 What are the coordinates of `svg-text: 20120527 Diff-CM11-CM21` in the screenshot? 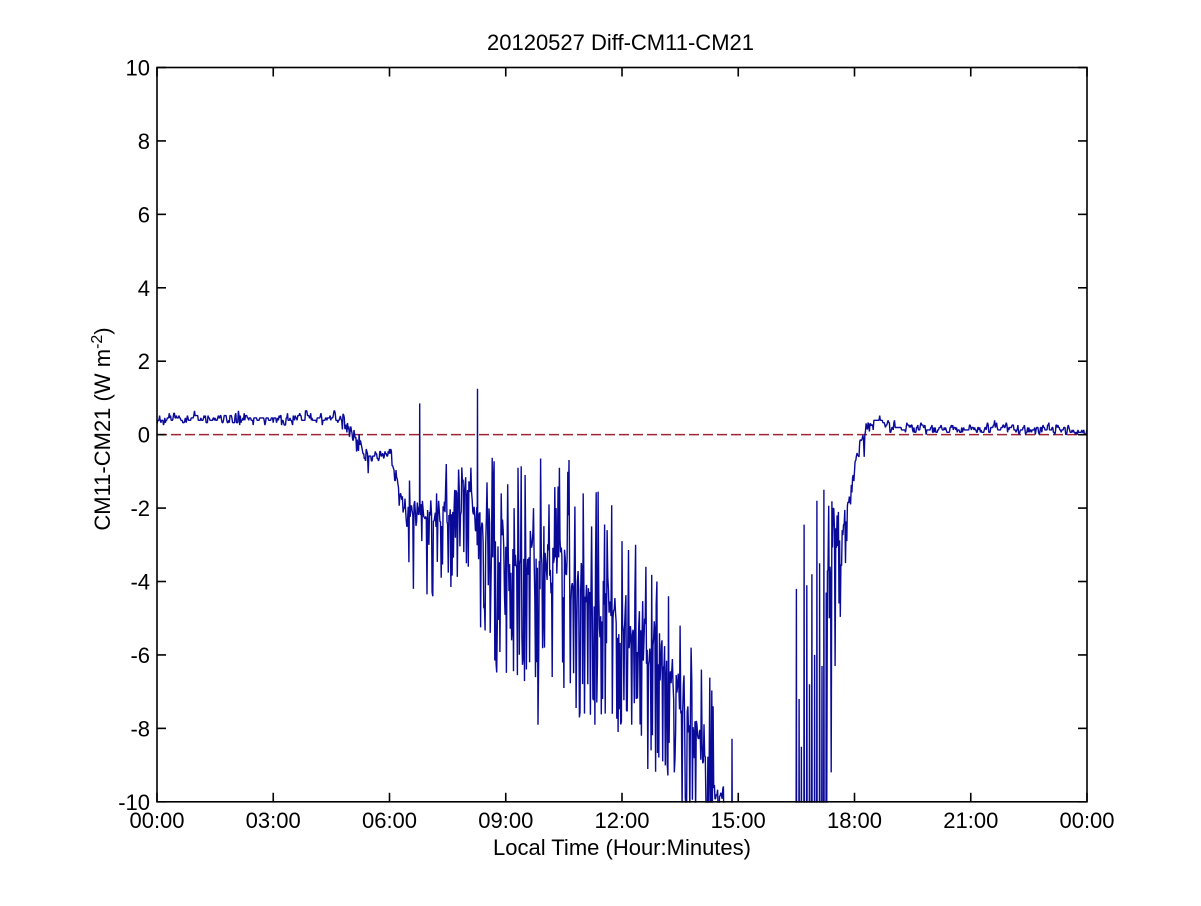 It's located at (620, 42).